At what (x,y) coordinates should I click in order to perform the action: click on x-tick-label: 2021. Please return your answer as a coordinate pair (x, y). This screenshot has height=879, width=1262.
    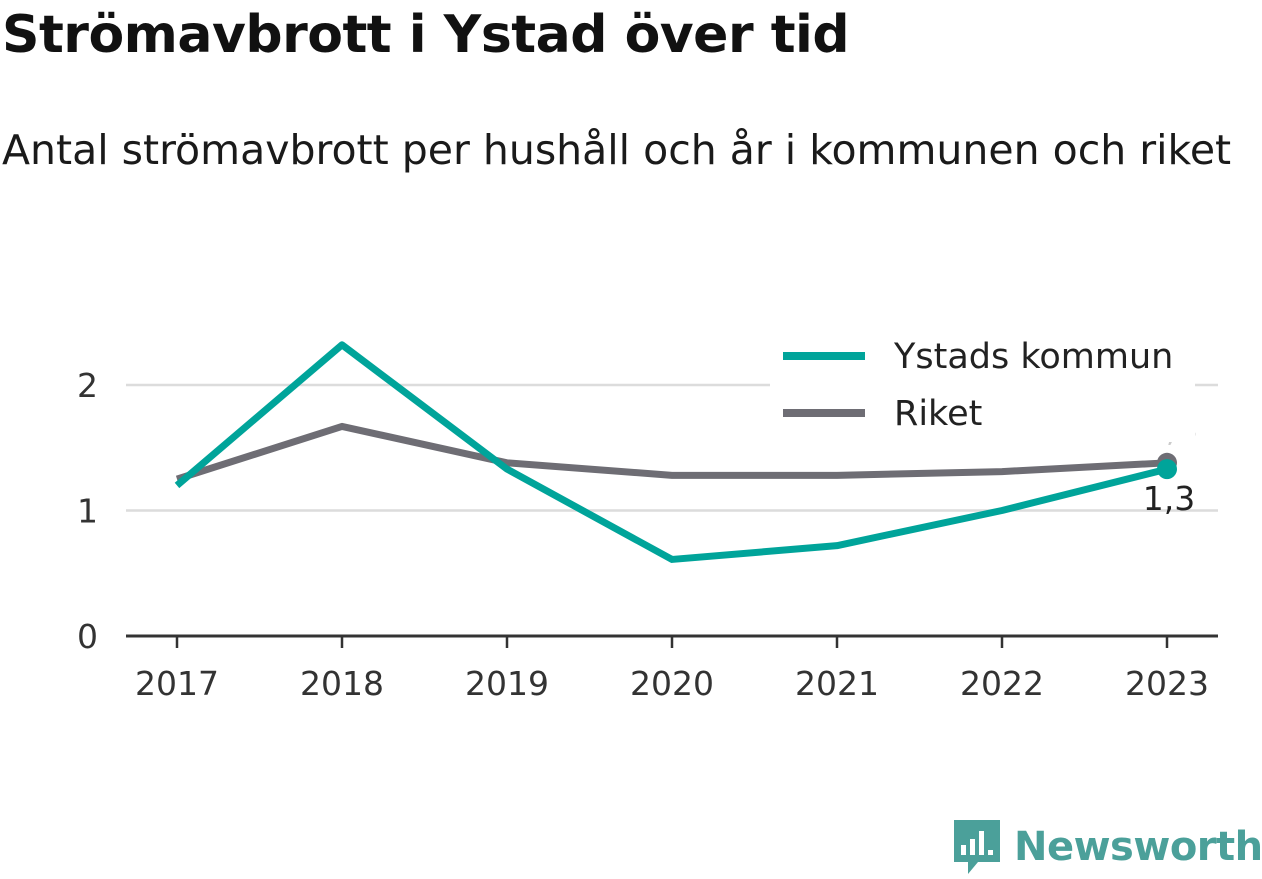
    Looking at the image, I should click on (837, 683).